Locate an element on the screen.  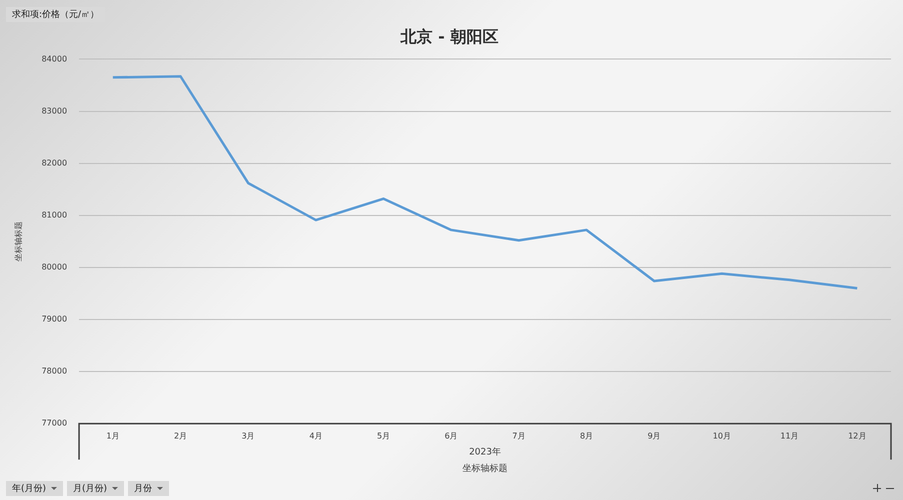
x-tick-label: 10月 is located at coordinates (721, 435).